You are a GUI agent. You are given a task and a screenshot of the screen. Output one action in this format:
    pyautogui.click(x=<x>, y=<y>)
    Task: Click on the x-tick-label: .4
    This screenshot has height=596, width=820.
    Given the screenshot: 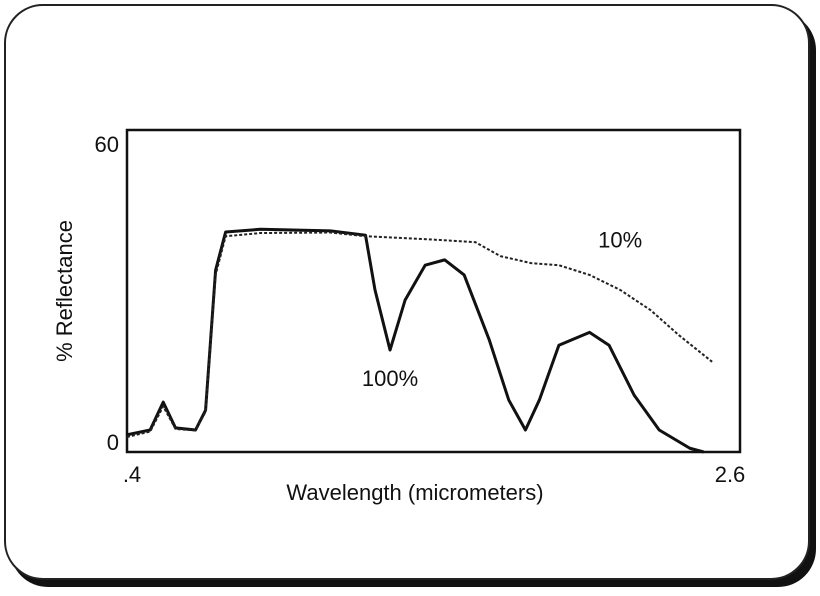 What is the action you would take?
    pyautogui.click(x=132, y=474)
    